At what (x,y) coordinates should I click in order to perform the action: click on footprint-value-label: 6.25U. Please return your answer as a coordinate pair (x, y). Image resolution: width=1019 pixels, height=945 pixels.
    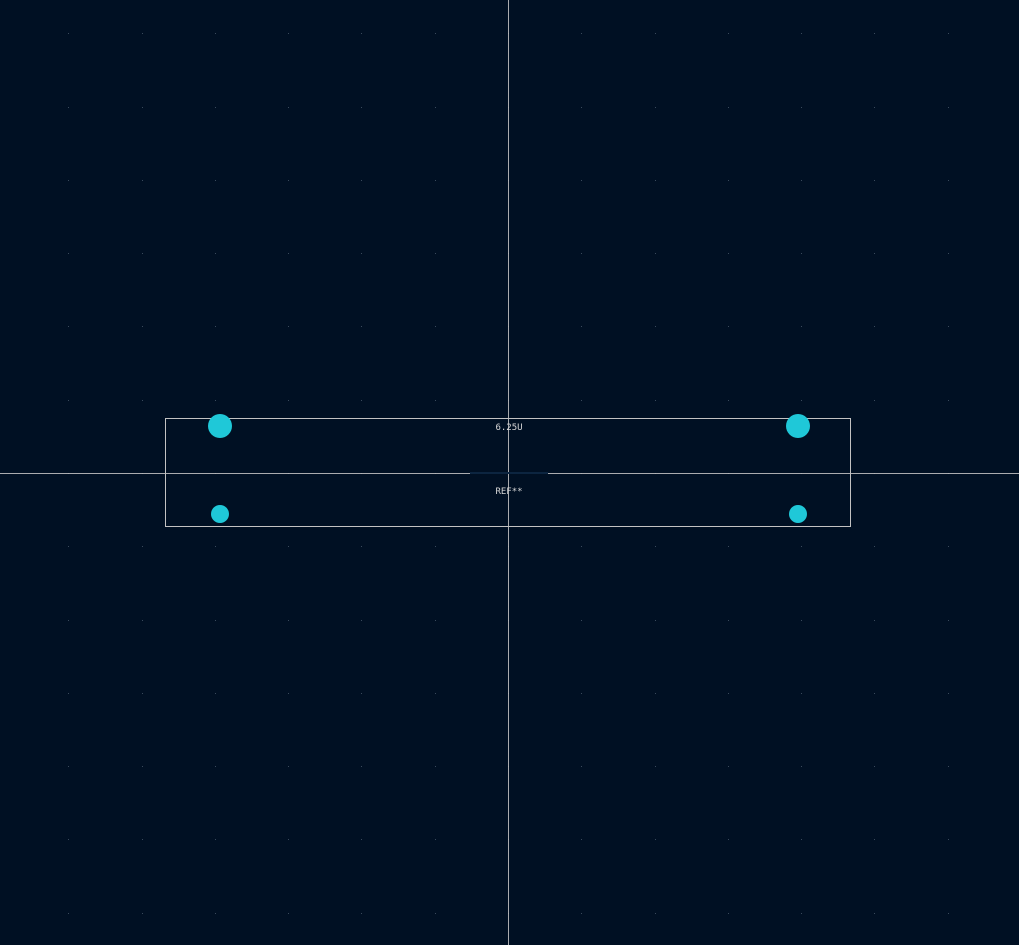
    Looking at the image, I should click on (509, 428).